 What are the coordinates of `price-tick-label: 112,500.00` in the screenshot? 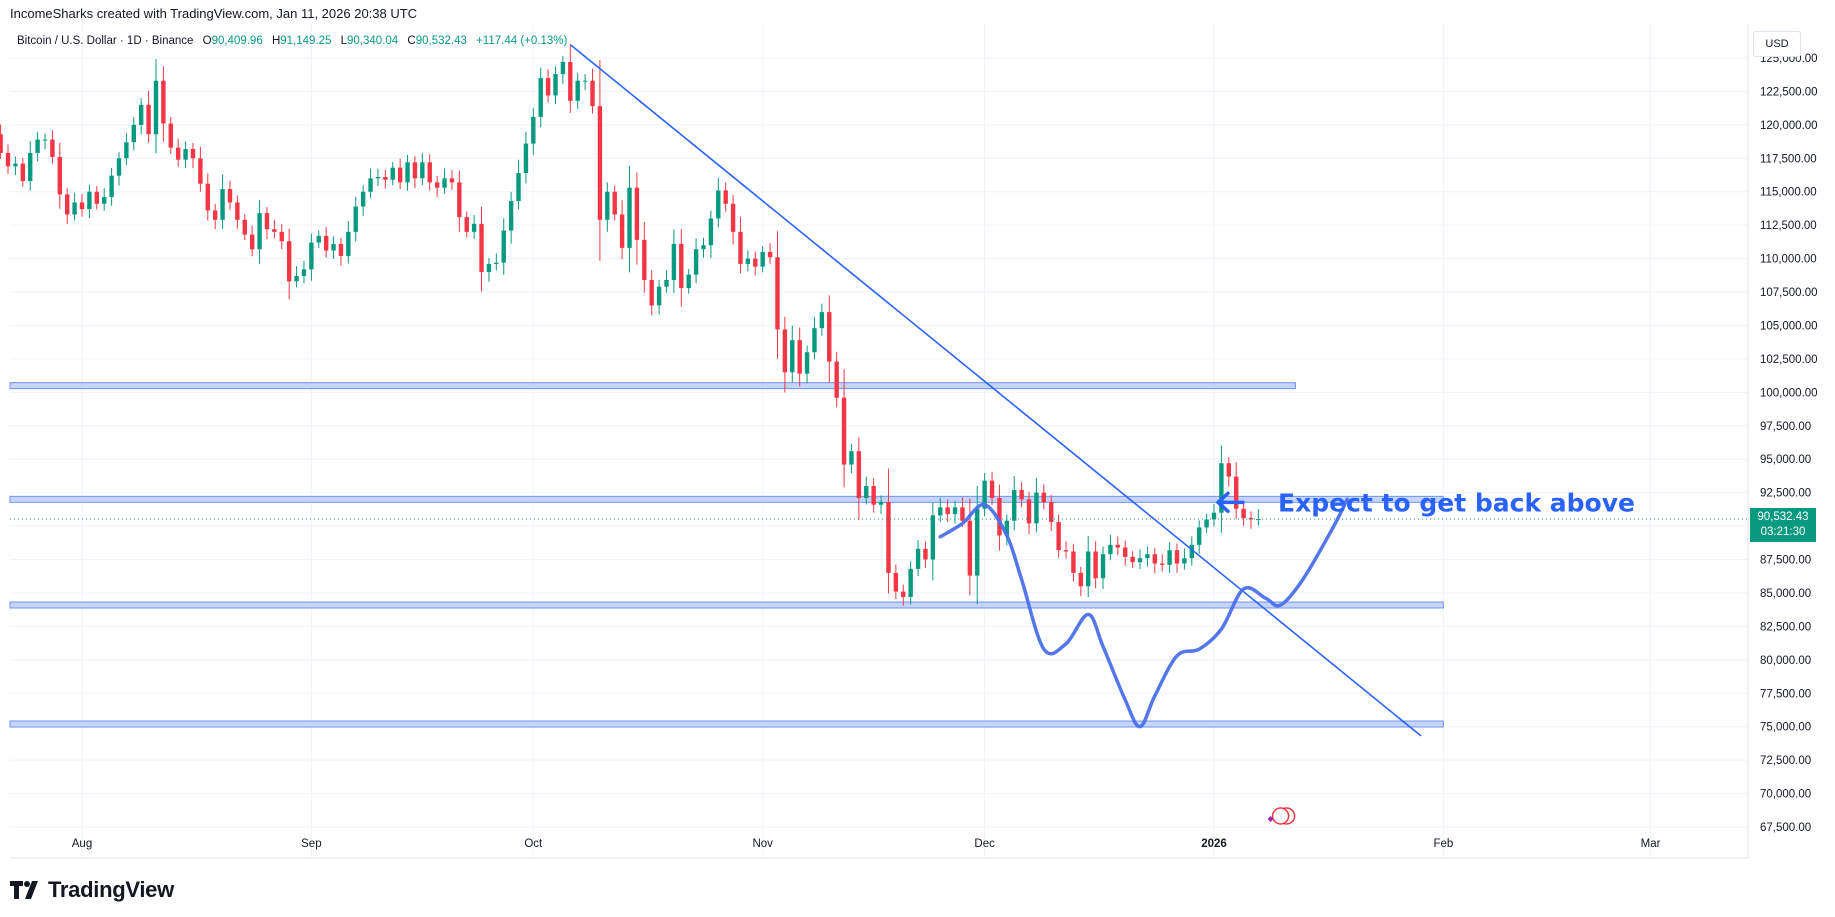 It's located at (1788, 226).